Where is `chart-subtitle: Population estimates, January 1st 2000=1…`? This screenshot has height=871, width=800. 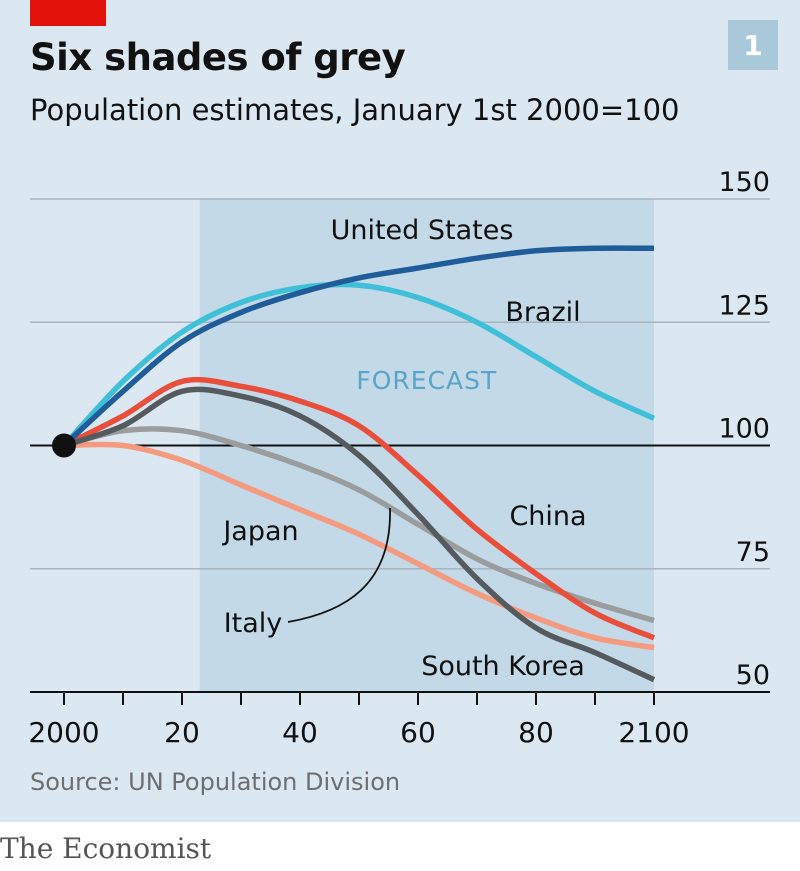
chart-subtitle: Population estimates, January 1st 2000=1… is located at coordinates (355, 110).